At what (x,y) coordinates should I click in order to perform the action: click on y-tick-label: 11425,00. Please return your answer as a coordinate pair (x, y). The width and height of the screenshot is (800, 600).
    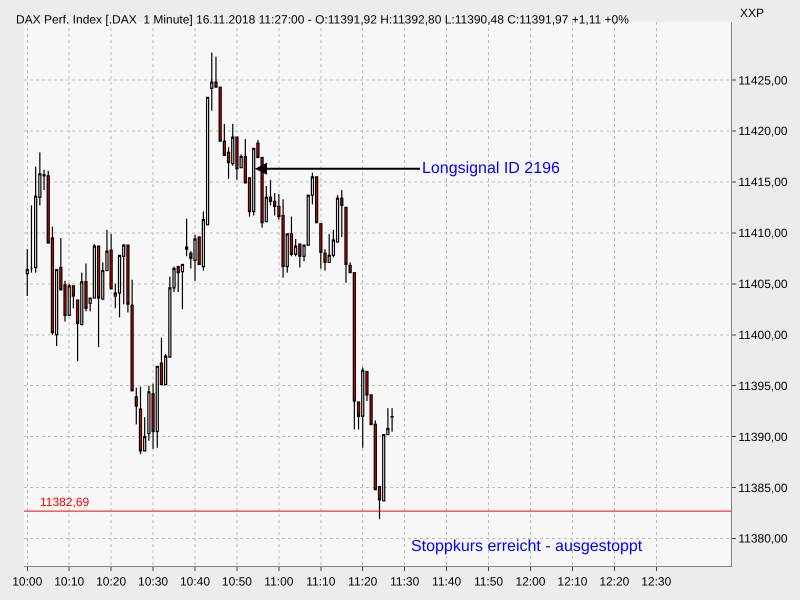
    Looking at the image, I should click on (763, 80).